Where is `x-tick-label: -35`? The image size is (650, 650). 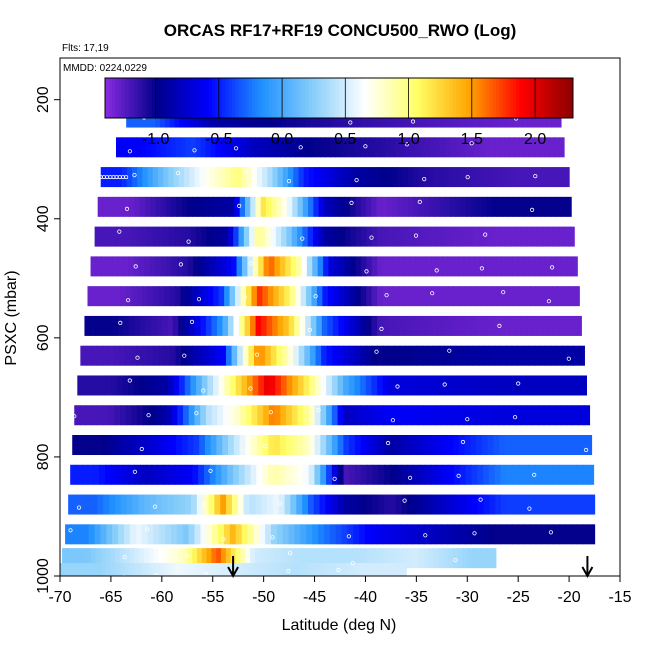 x-tick-label: -35 is located at coordinates (416, 597).